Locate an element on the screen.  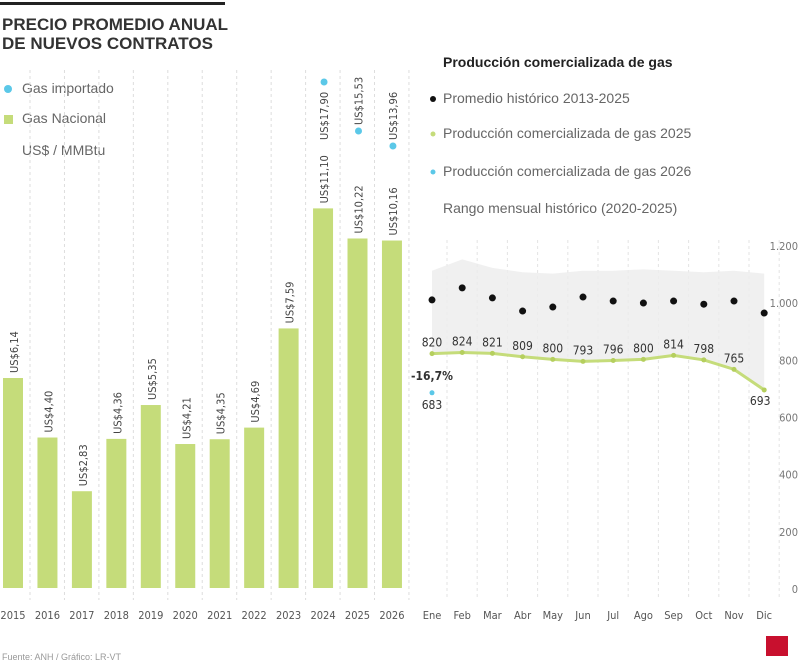
legend-imported-dot is located at coordinates (8, 89).